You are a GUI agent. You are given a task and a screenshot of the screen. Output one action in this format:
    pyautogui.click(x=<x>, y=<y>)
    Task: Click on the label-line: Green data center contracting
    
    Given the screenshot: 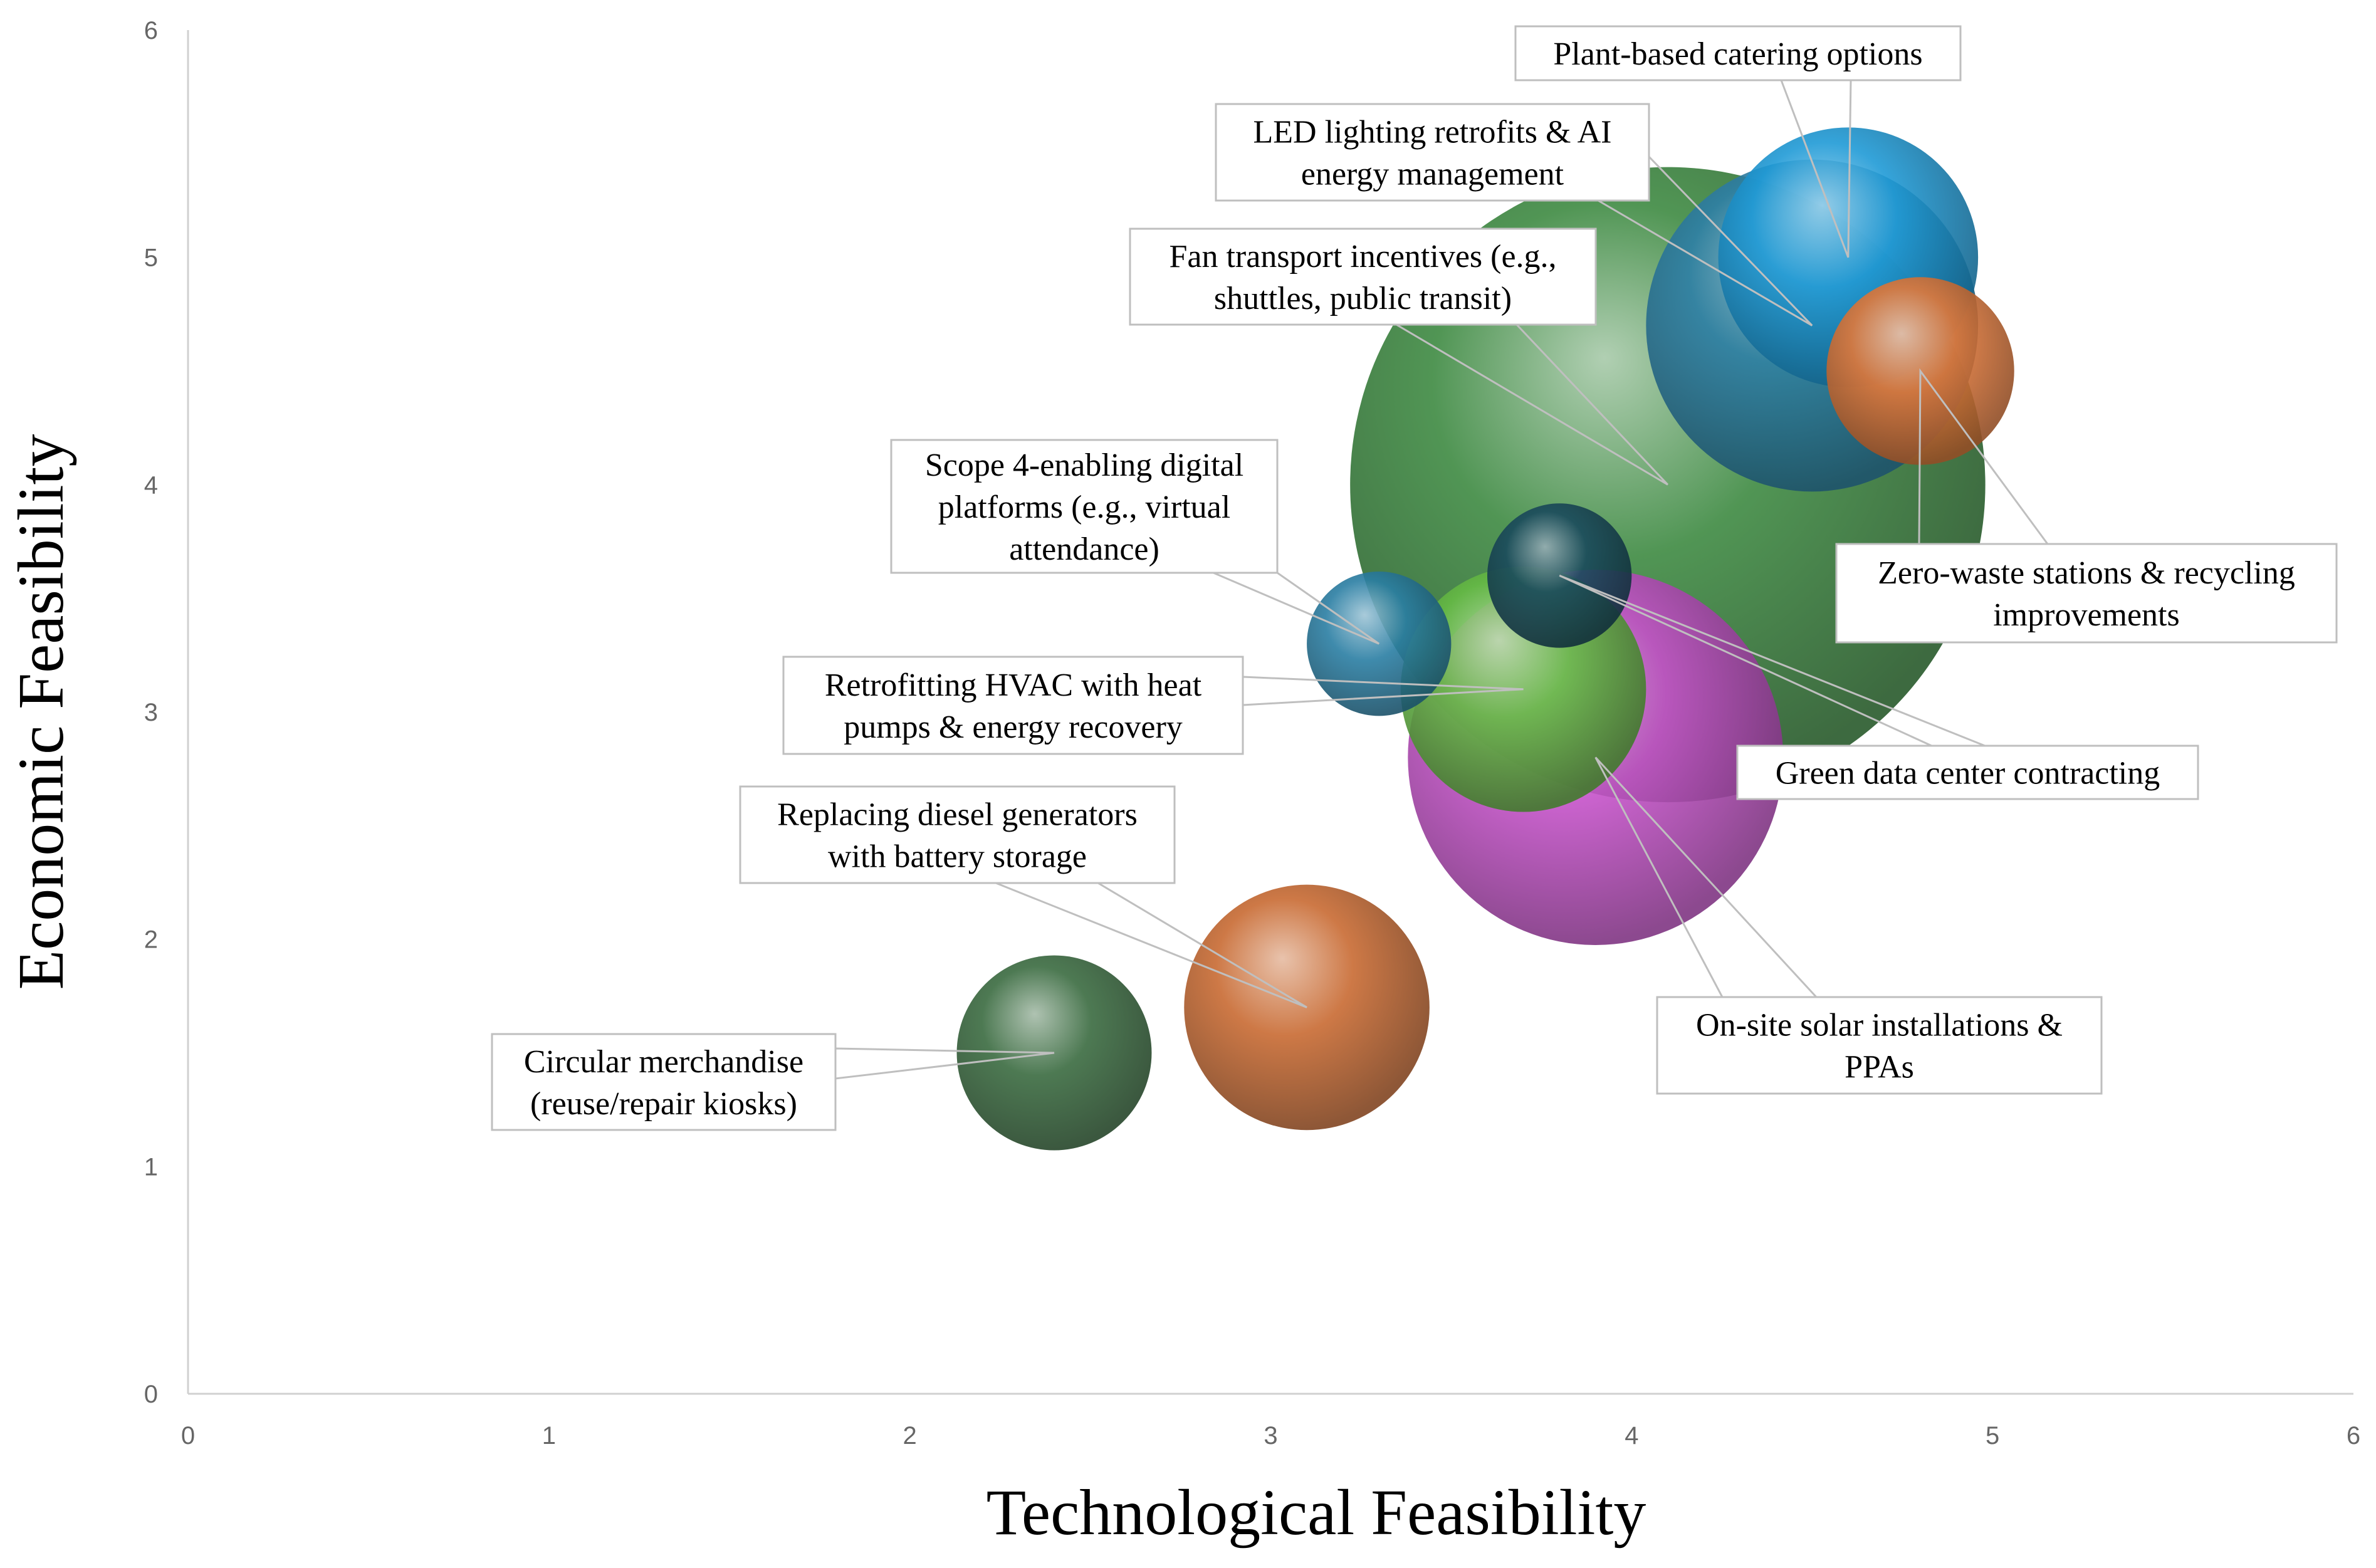 What is the action you would take?
    pyautogui.click(x=1968, y=774)
    